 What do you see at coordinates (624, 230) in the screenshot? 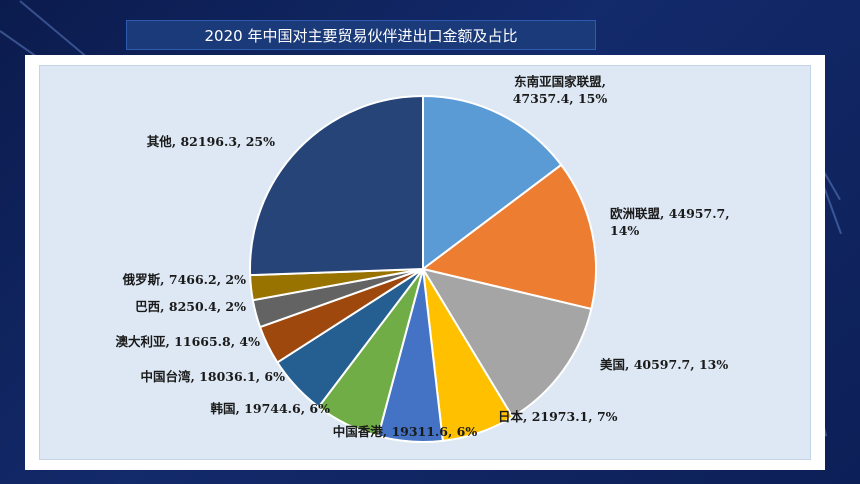
I see `slice-label-1-line-1: 14%` at bounding box center [624, 230].